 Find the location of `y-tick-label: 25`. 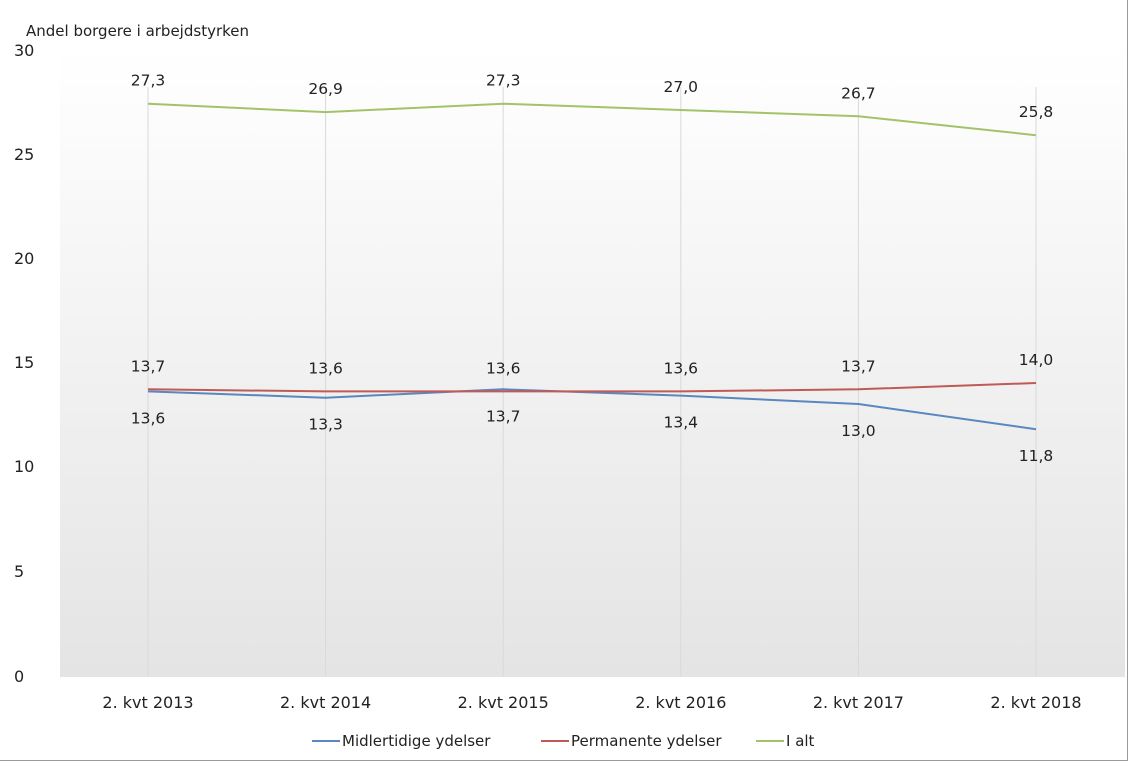

y-tick-label: 25 is located at coordinates (24, 154).